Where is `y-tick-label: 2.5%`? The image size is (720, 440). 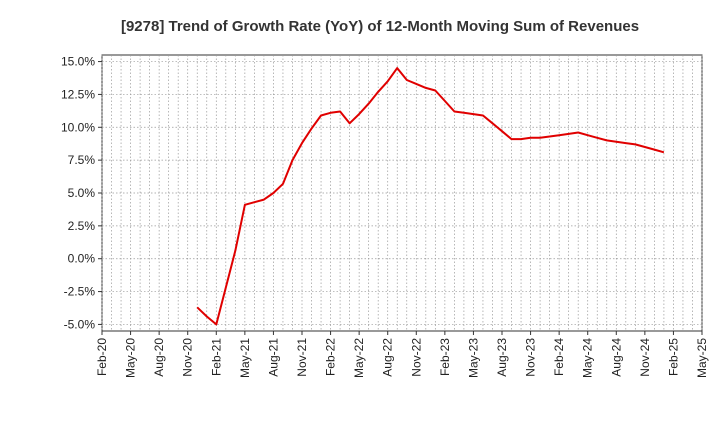
y-tick-label: 2.5% is located at coordinates (82, 226).